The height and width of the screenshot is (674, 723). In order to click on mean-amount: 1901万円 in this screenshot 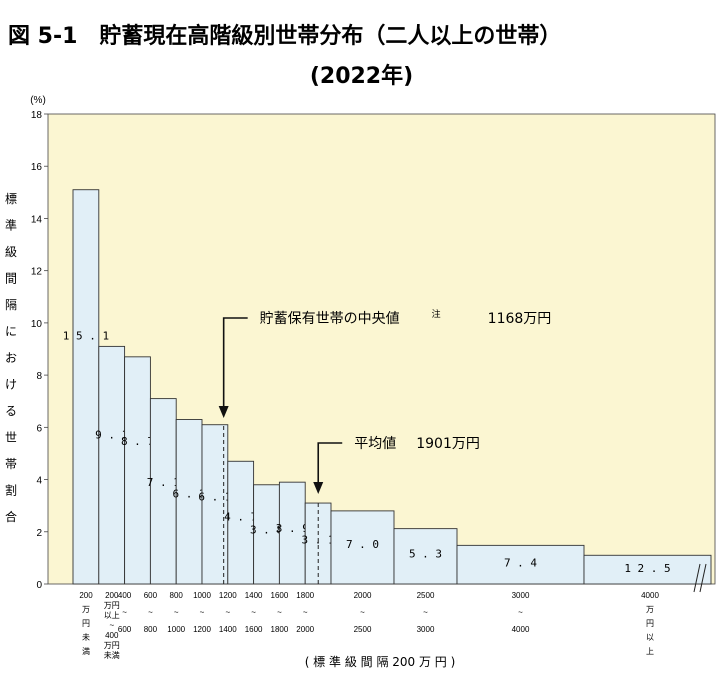, I will do `click(448, 444)`.